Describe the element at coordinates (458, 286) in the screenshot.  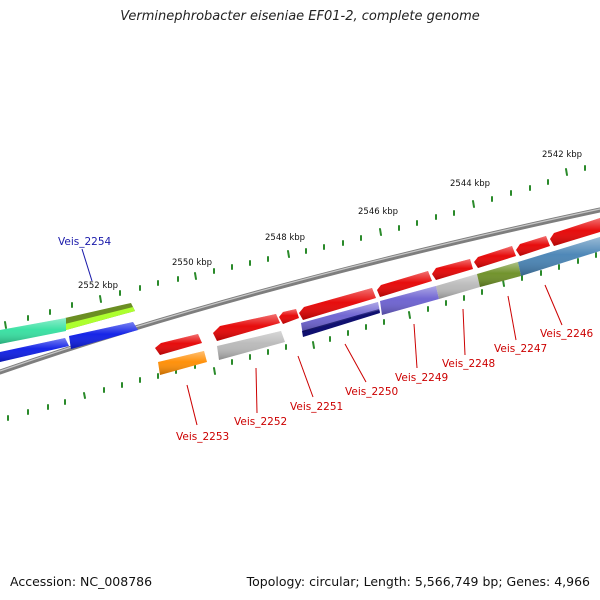
I see `gene-veis-2248-rev` at that location.